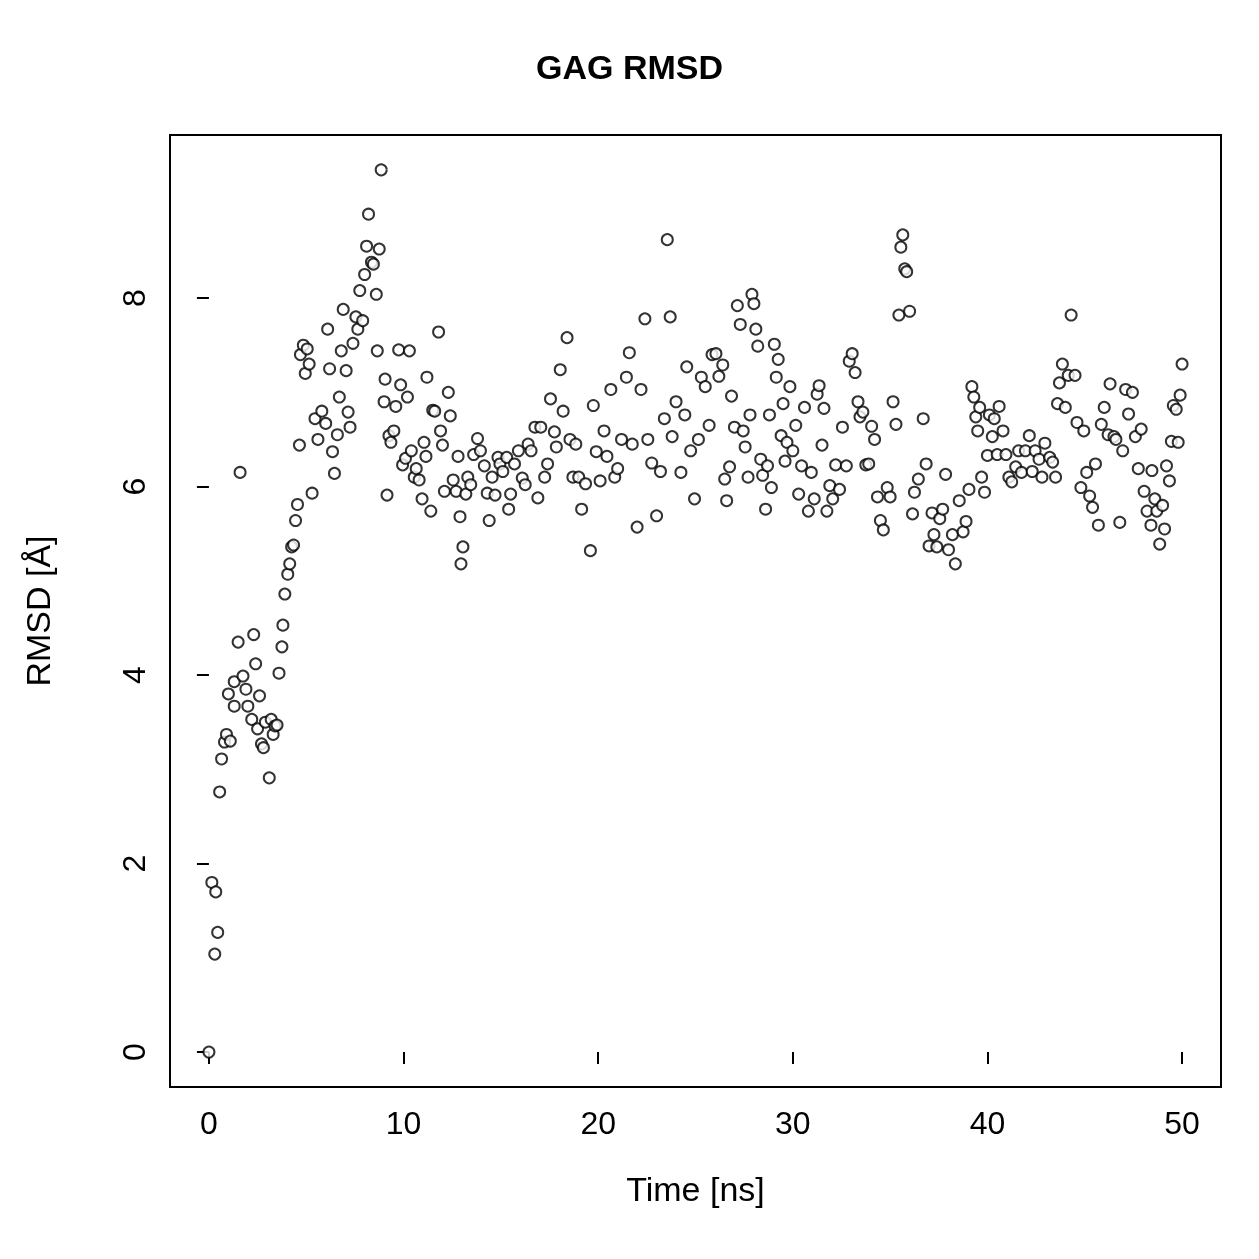 This screenshot has height=1259, width=1259. I want to click on y-tick-label: 8, so click(134, 298).